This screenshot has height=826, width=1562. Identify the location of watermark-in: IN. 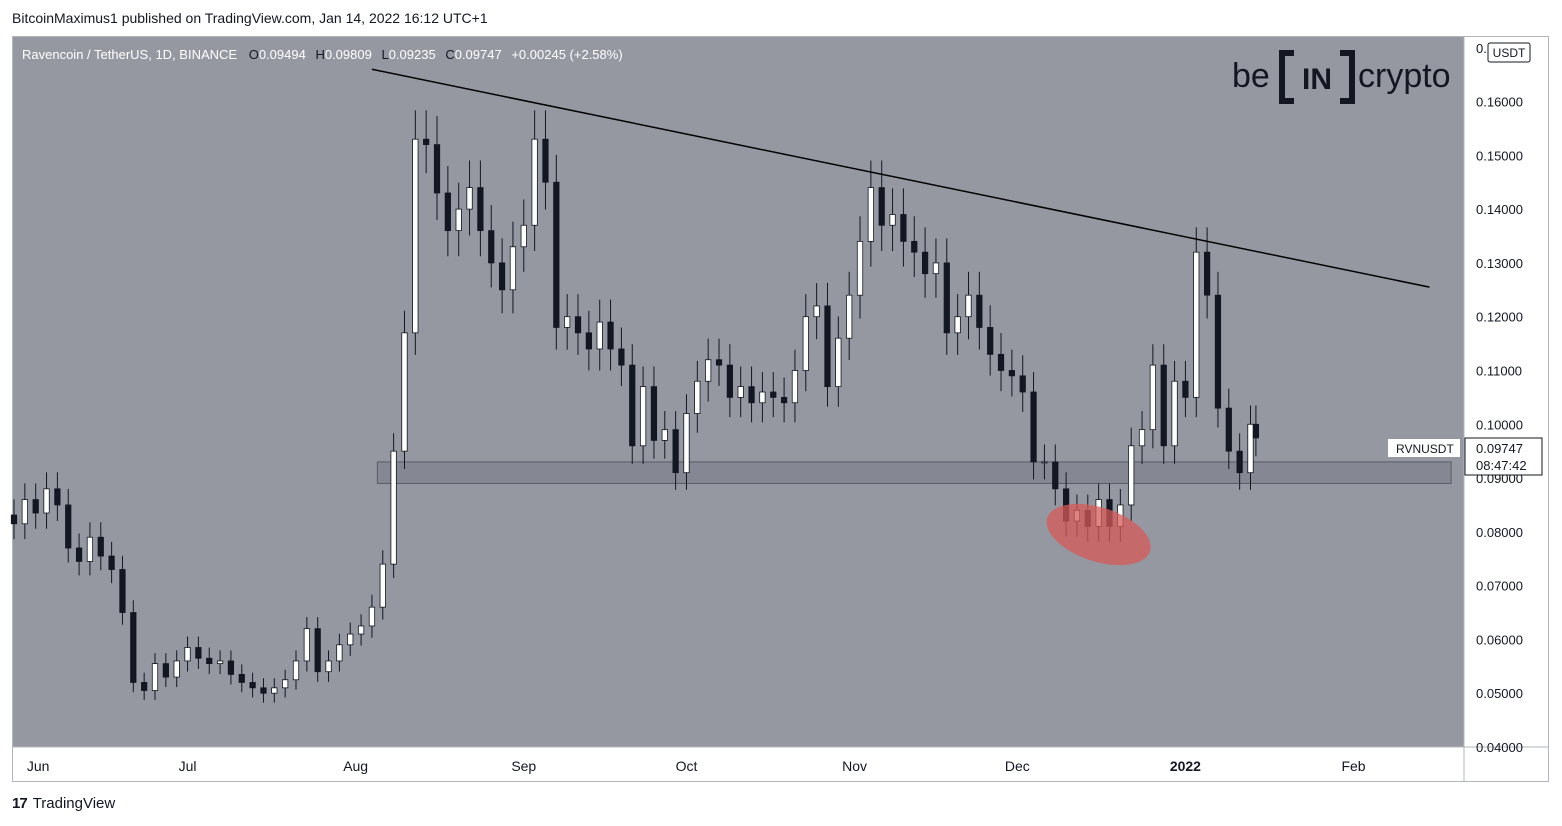
(1317, 79).